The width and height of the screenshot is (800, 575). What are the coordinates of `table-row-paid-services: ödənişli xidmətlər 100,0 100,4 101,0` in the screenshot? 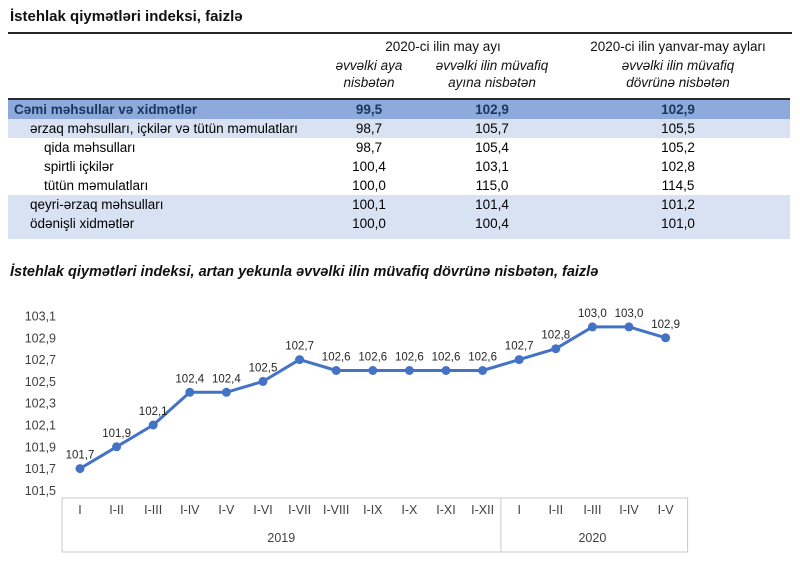 It's located at (399, 223).